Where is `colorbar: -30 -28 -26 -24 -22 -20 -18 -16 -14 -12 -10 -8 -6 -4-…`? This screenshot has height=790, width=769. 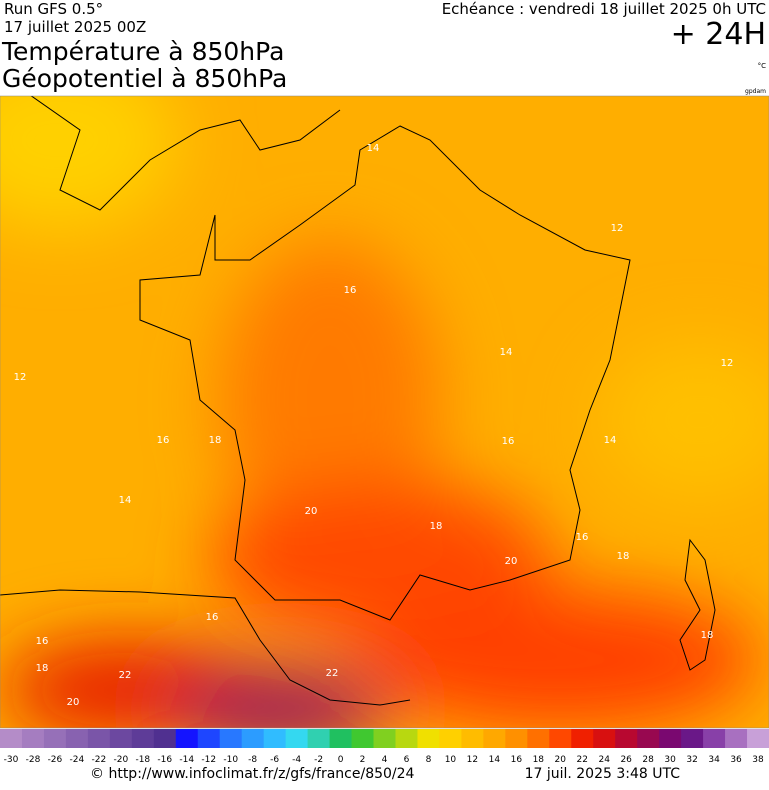 colorbar: -30 -28 -26 -24 -22 -20 -18 -16 -14 -12 -10 -8 -6 -4-… is located at coordinates (384, 747).